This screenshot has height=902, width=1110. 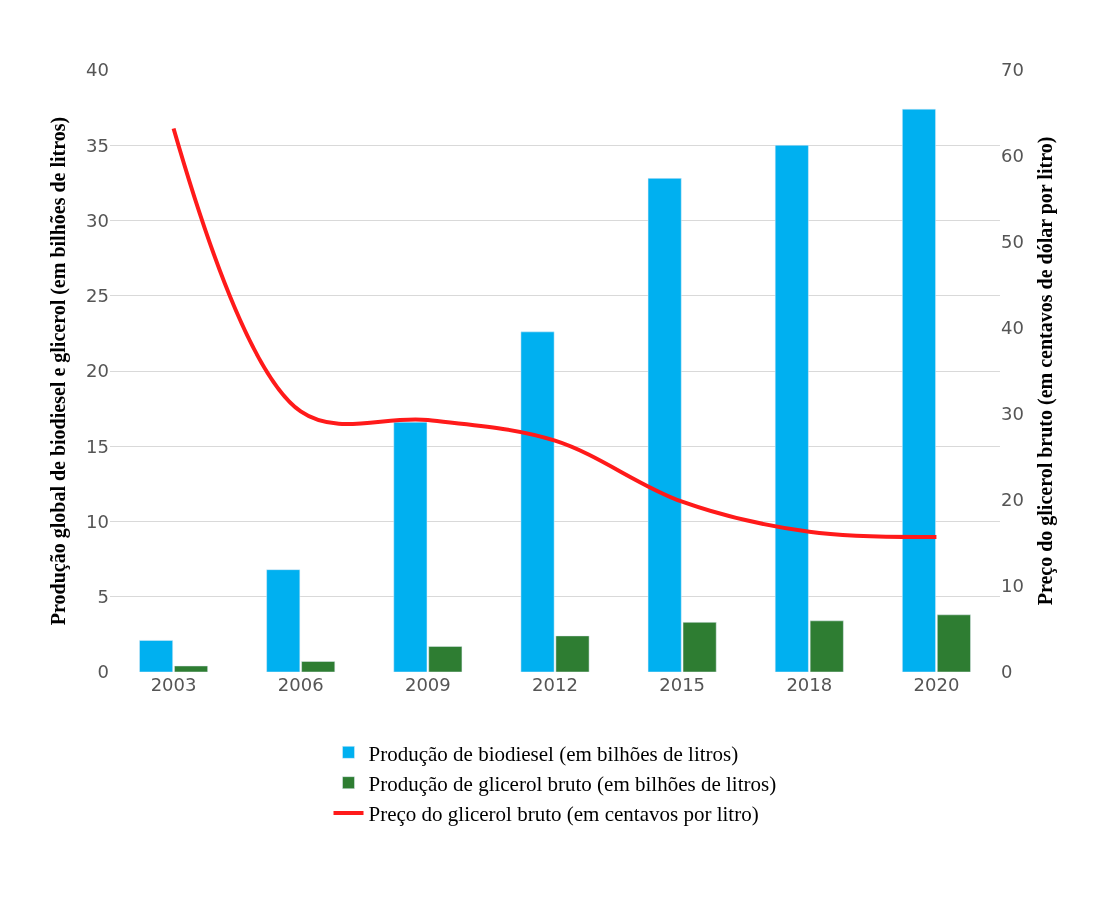 I want to click on y-tick-label: 0, so click(x=103, y=672).